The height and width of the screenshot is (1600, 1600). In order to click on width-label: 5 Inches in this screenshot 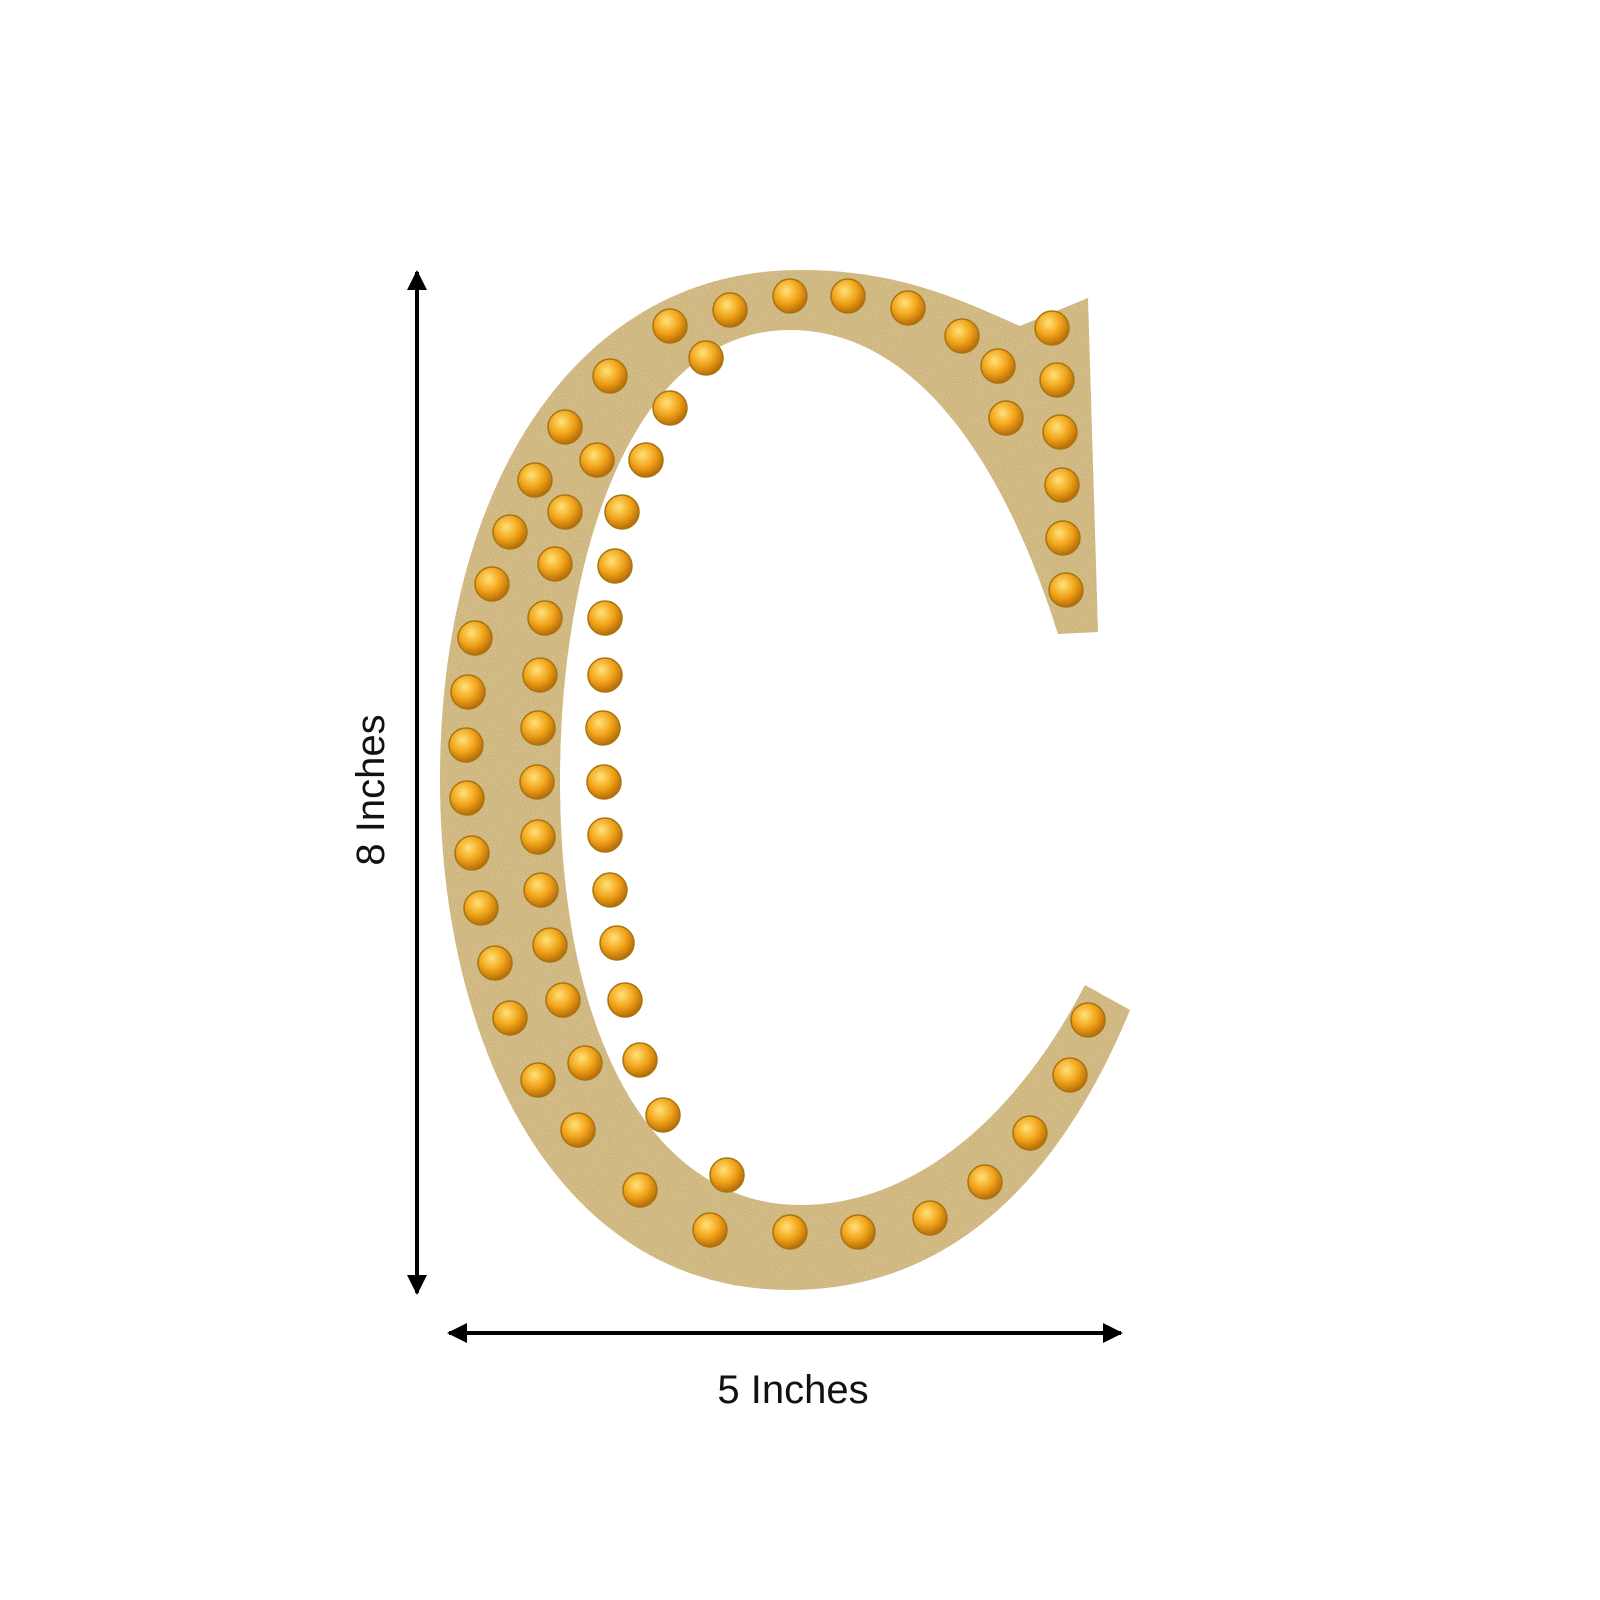, I will do `click(792, 1390)`.